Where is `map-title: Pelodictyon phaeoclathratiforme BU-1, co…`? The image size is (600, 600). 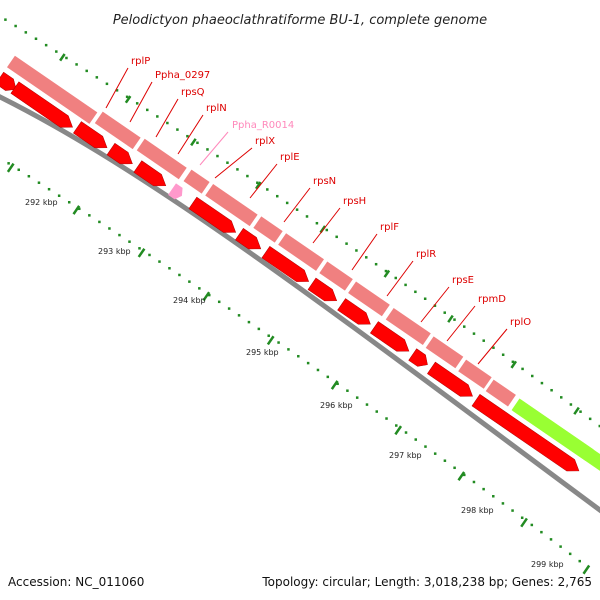
map-title: Pelodictyon phaeoclathratiforme BU-1, co… is located at coordinates (300, 20).